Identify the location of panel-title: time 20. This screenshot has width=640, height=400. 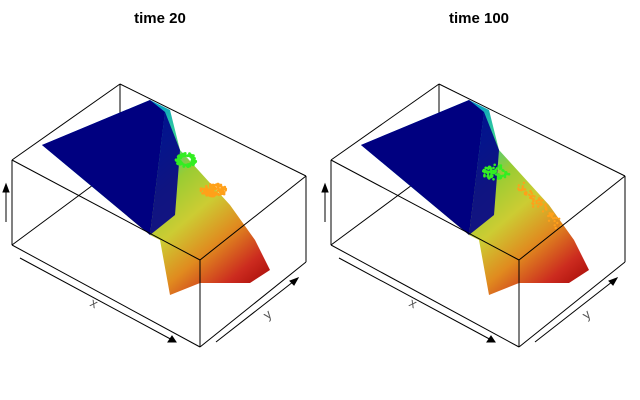
(160, 18).